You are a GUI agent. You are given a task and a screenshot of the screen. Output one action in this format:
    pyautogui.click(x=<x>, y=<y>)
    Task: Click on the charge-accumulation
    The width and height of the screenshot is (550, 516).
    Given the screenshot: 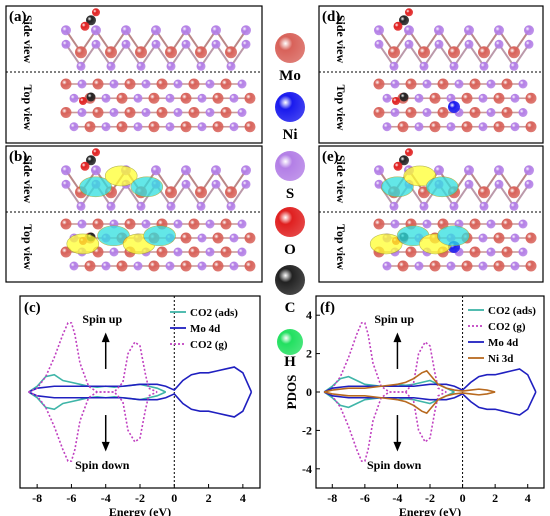 What is the action you would take?
    pyautogui.click(x=420, y=176)
    